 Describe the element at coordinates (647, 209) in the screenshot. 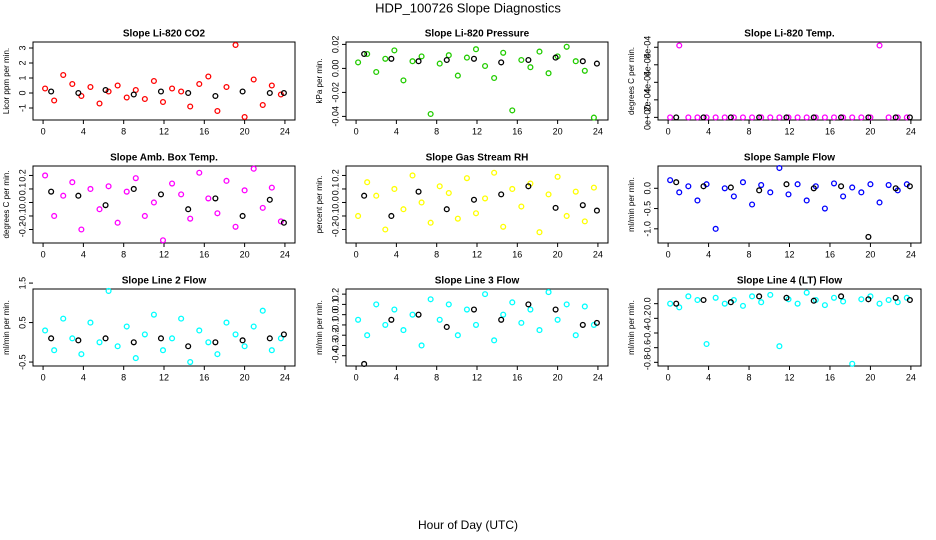

I see `y-tick-label: -0.5` at that location.